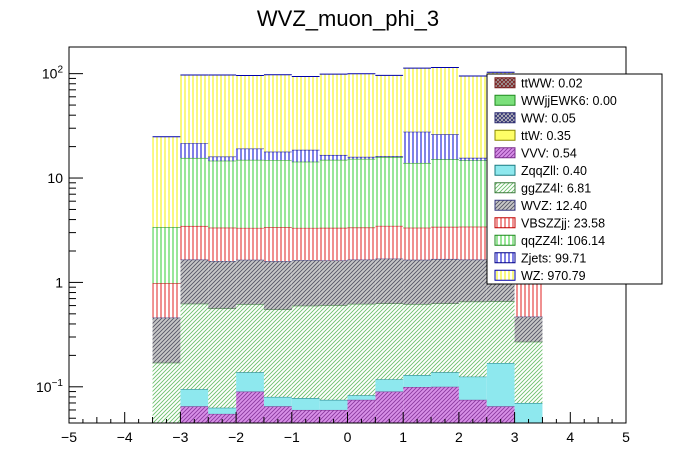  What do you see at coordinates (554, 171) in the screenshot?
I see `legend-label-zqqzll: ZqqZll: 0.40` at bounding box center [554, 171].